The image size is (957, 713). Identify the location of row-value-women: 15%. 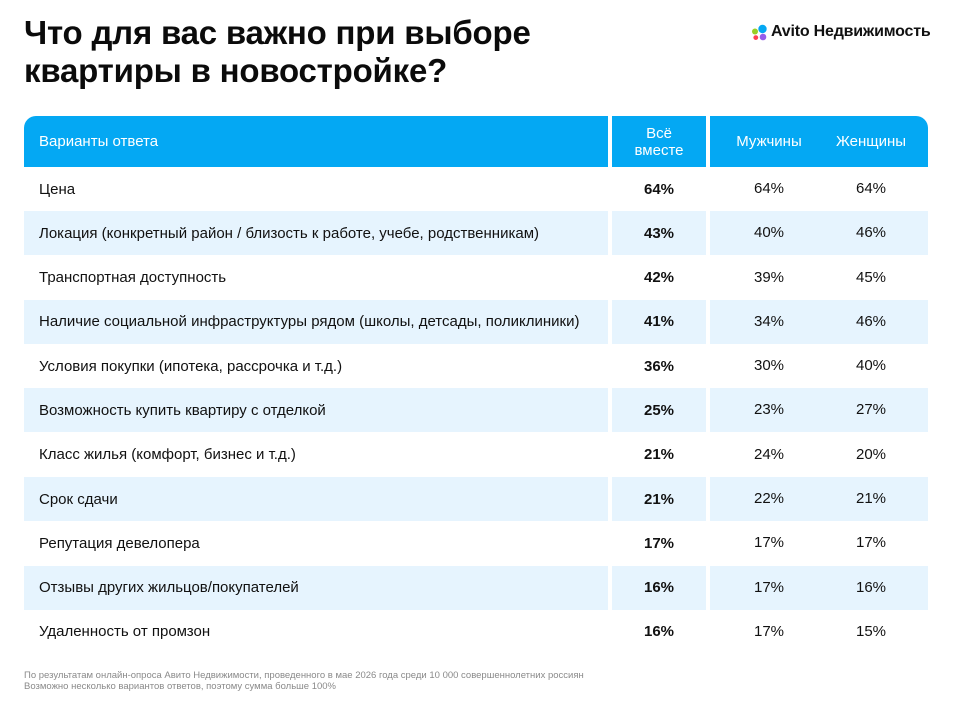
(871, 631).